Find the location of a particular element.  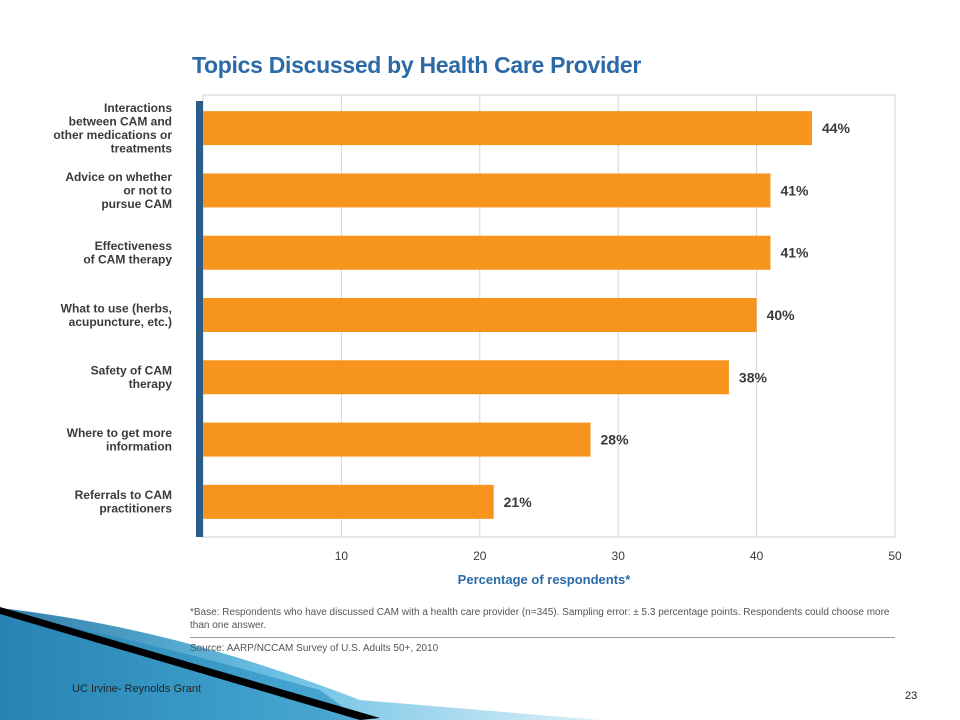

x-tick-label: 30 is located at coordinates (619, 556).